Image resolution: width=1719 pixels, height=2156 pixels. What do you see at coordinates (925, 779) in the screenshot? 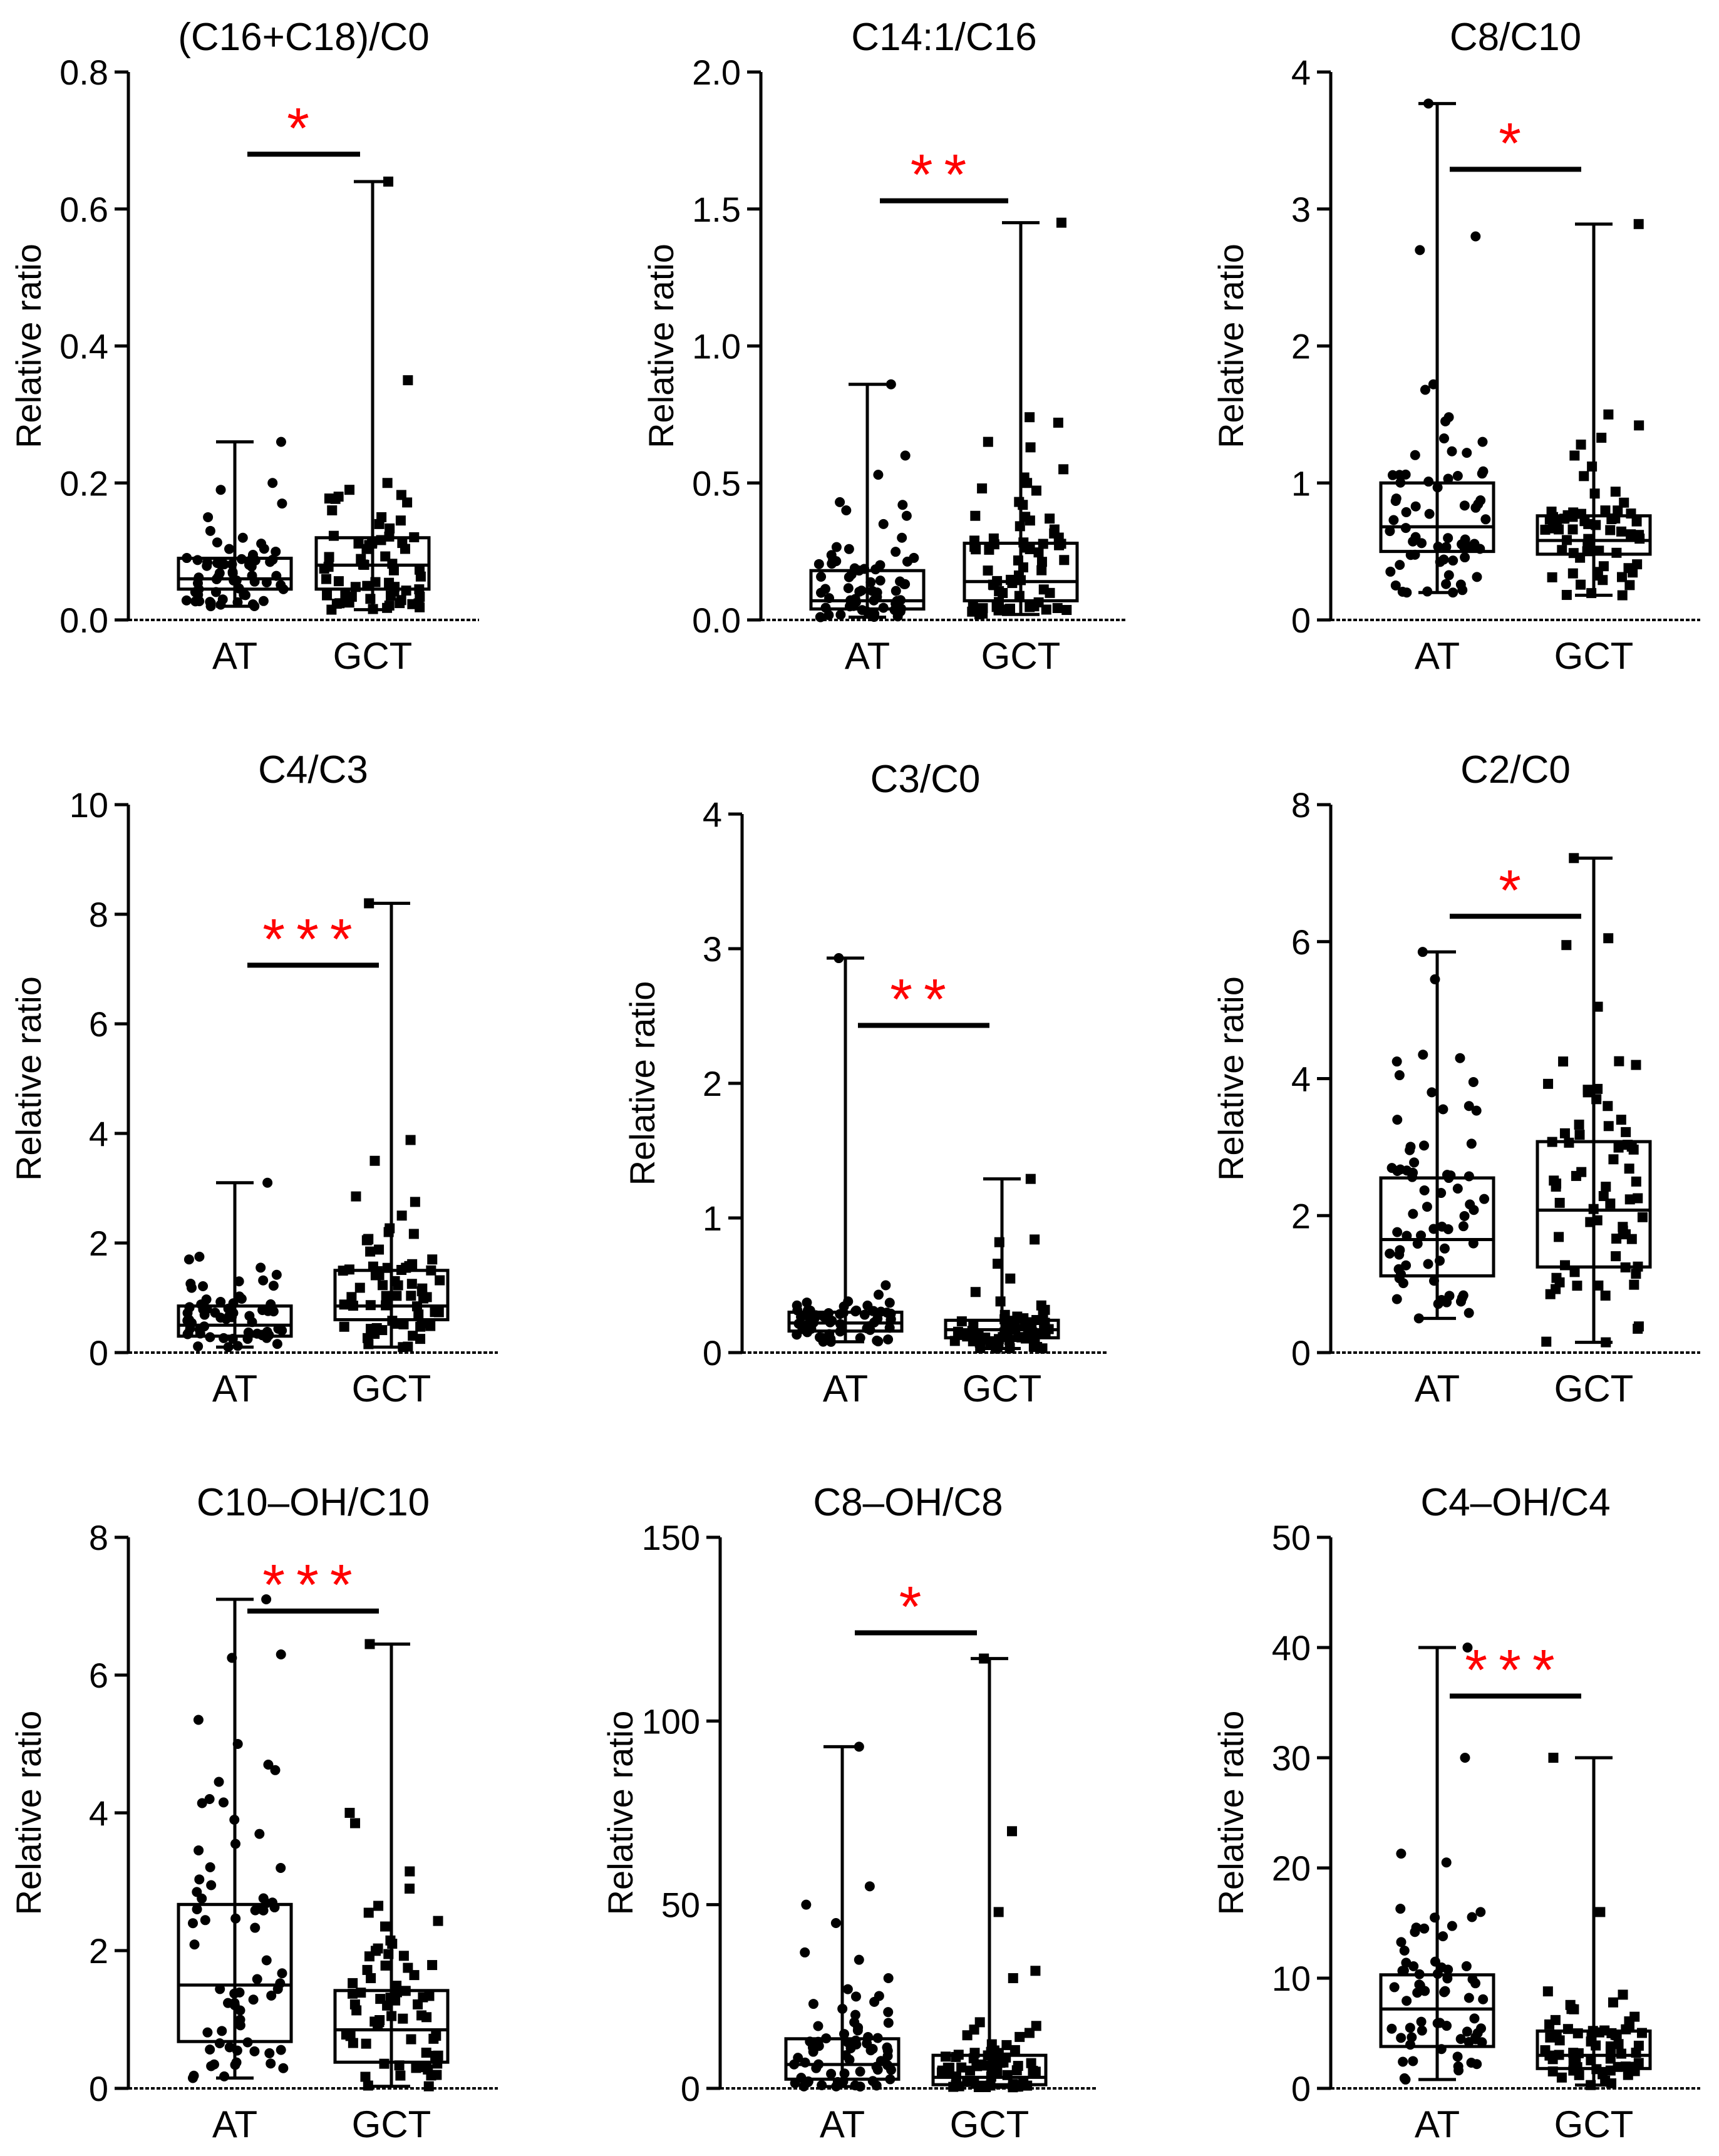
I see `chart-title: C3/C0` at bounding box center [925, 779].